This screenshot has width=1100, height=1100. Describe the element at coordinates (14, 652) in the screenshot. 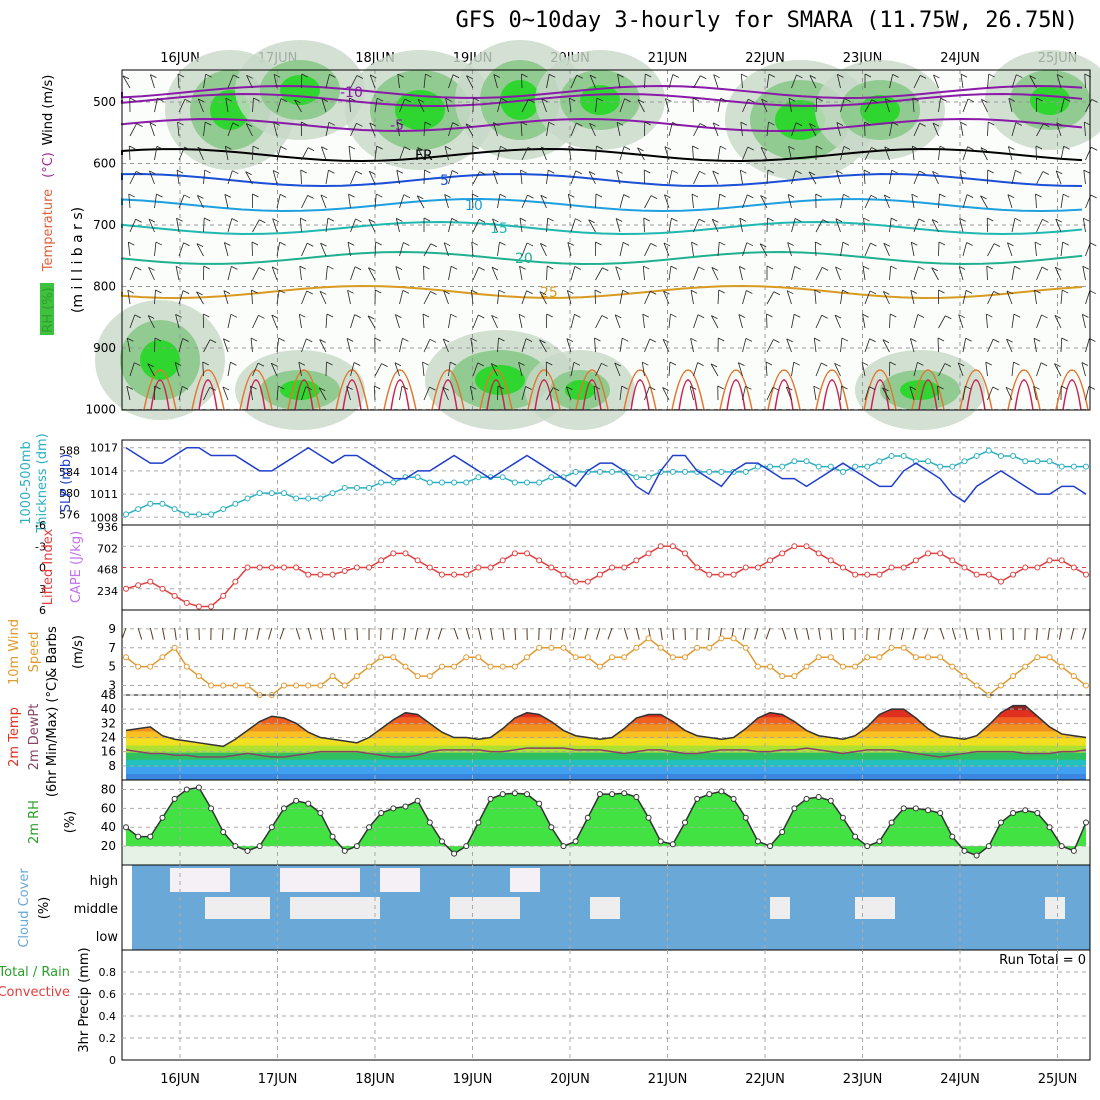

I see `wind-label: 10m Wind` at that location.